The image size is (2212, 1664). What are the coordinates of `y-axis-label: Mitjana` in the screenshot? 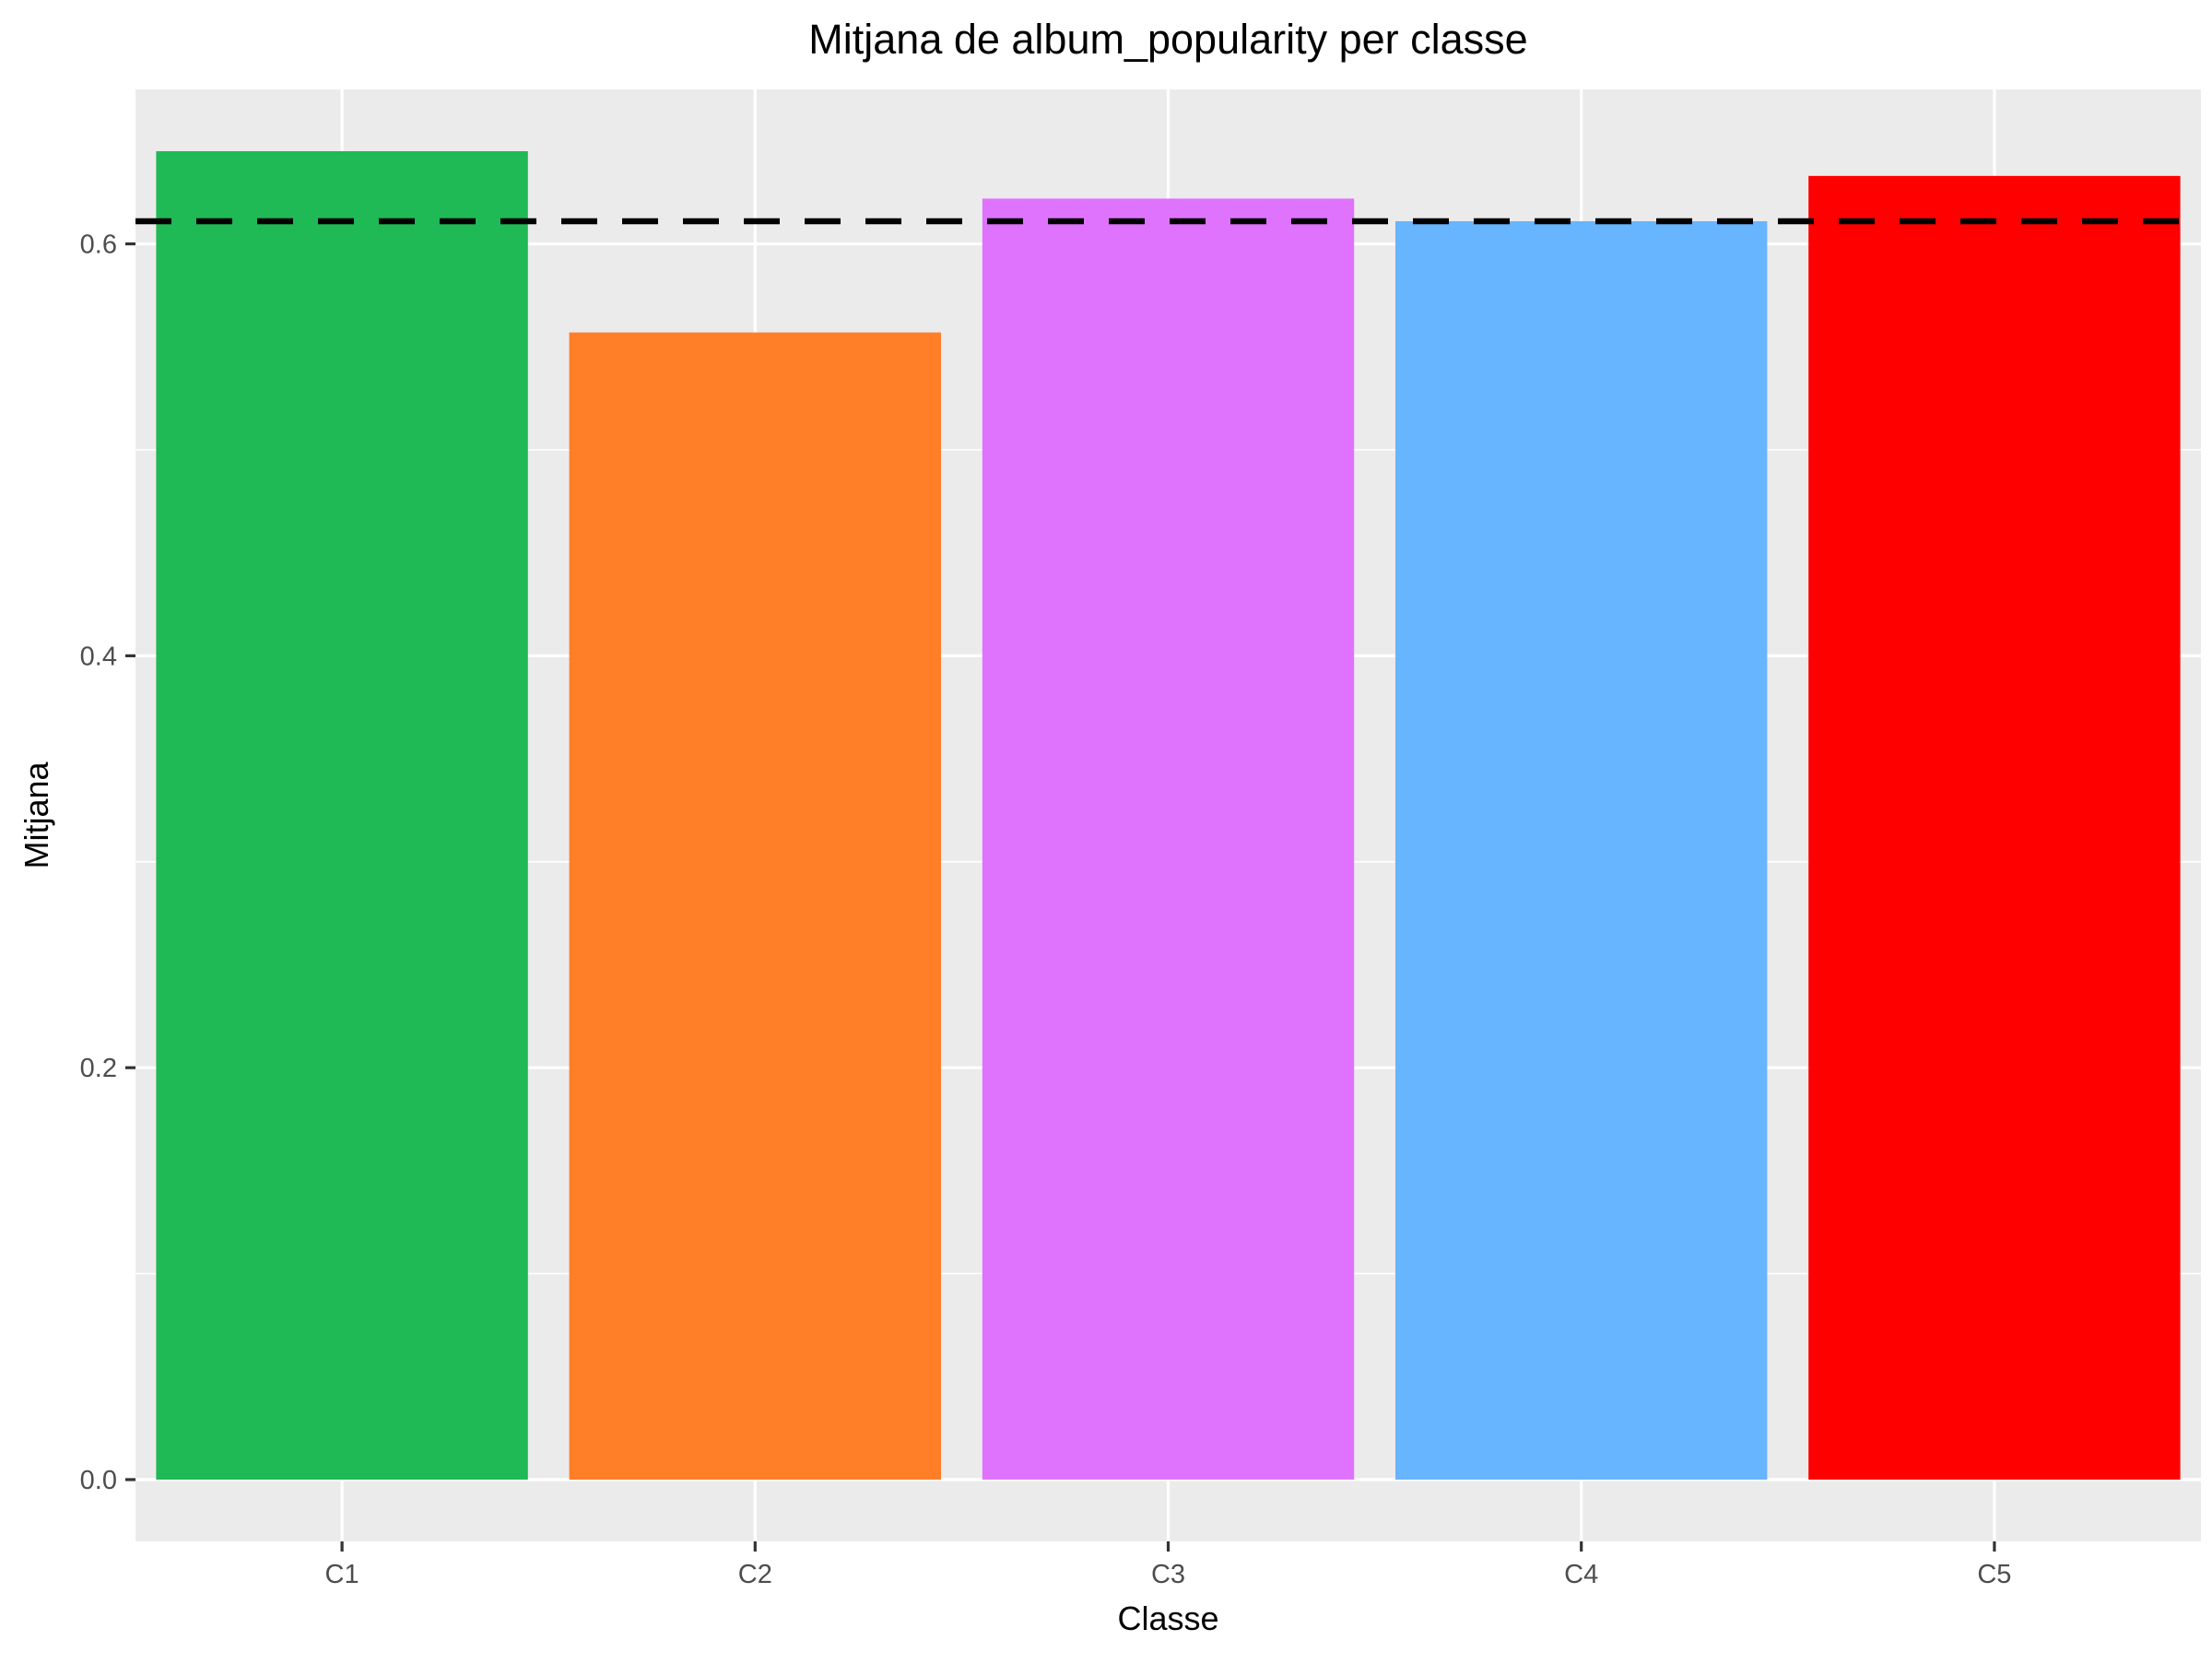 It's located at (36, 815).